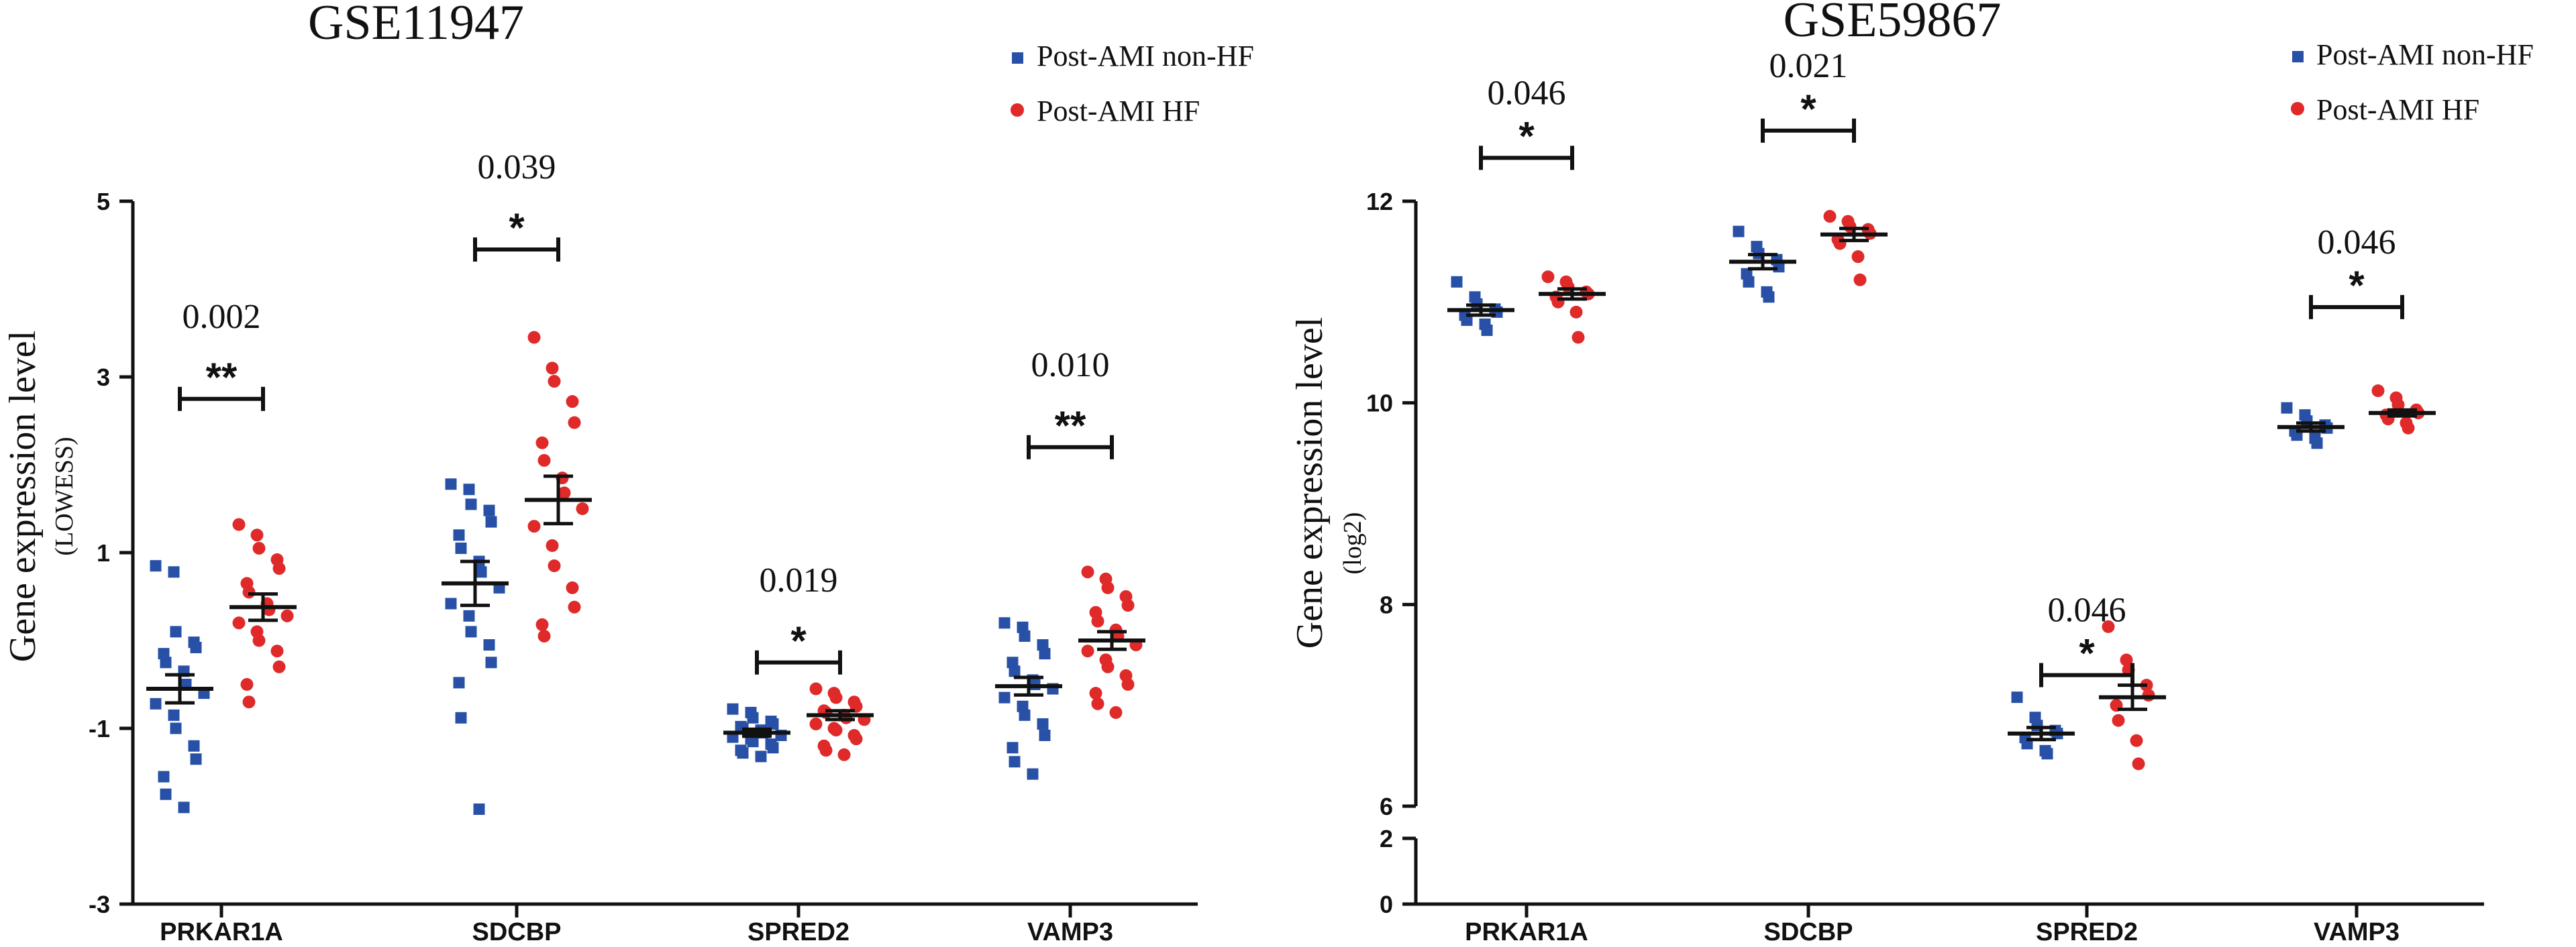 The image size is (2576, 947). I want to click on y-tick-label: -1, so click(99, 728).